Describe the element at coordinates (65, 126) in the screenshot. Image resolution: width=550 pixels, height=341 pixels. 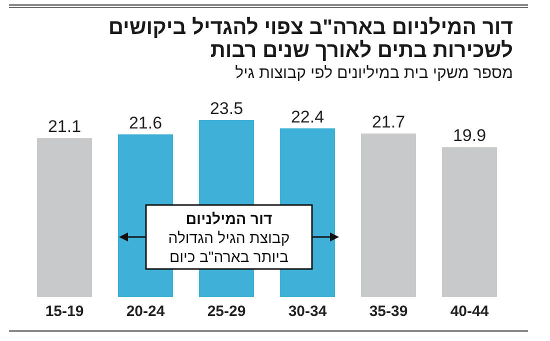
I see `data-label: 21.1` at that location.